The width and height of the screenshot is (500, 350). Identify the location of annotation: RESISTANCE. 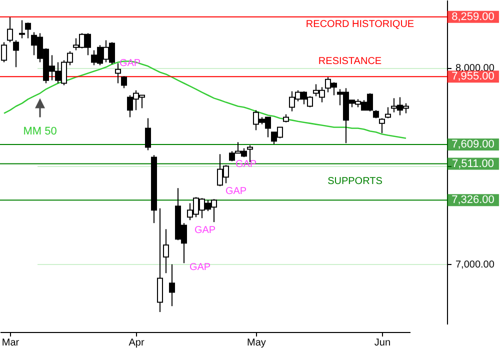
(350, 61).